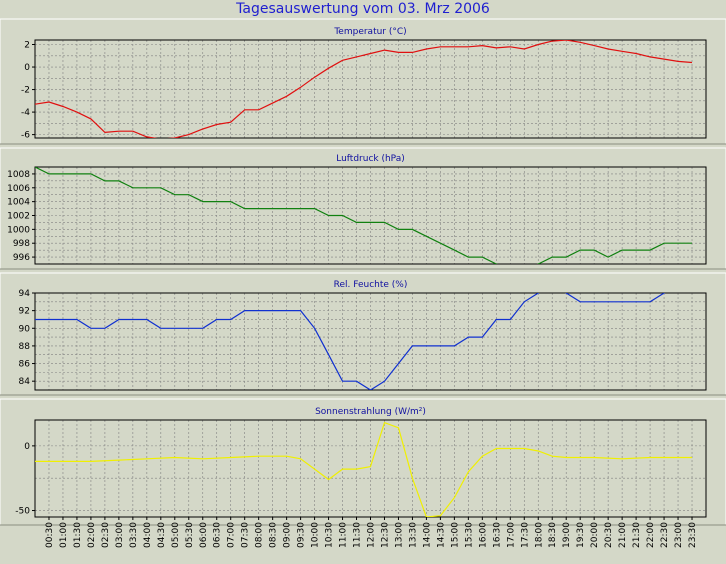 The height and width of the screenshot is (564, 726). What do you see at coordinates (204, 535) in the screenshot?
I see `x-tick-label: 06:00` at bounding box center [204, 535].